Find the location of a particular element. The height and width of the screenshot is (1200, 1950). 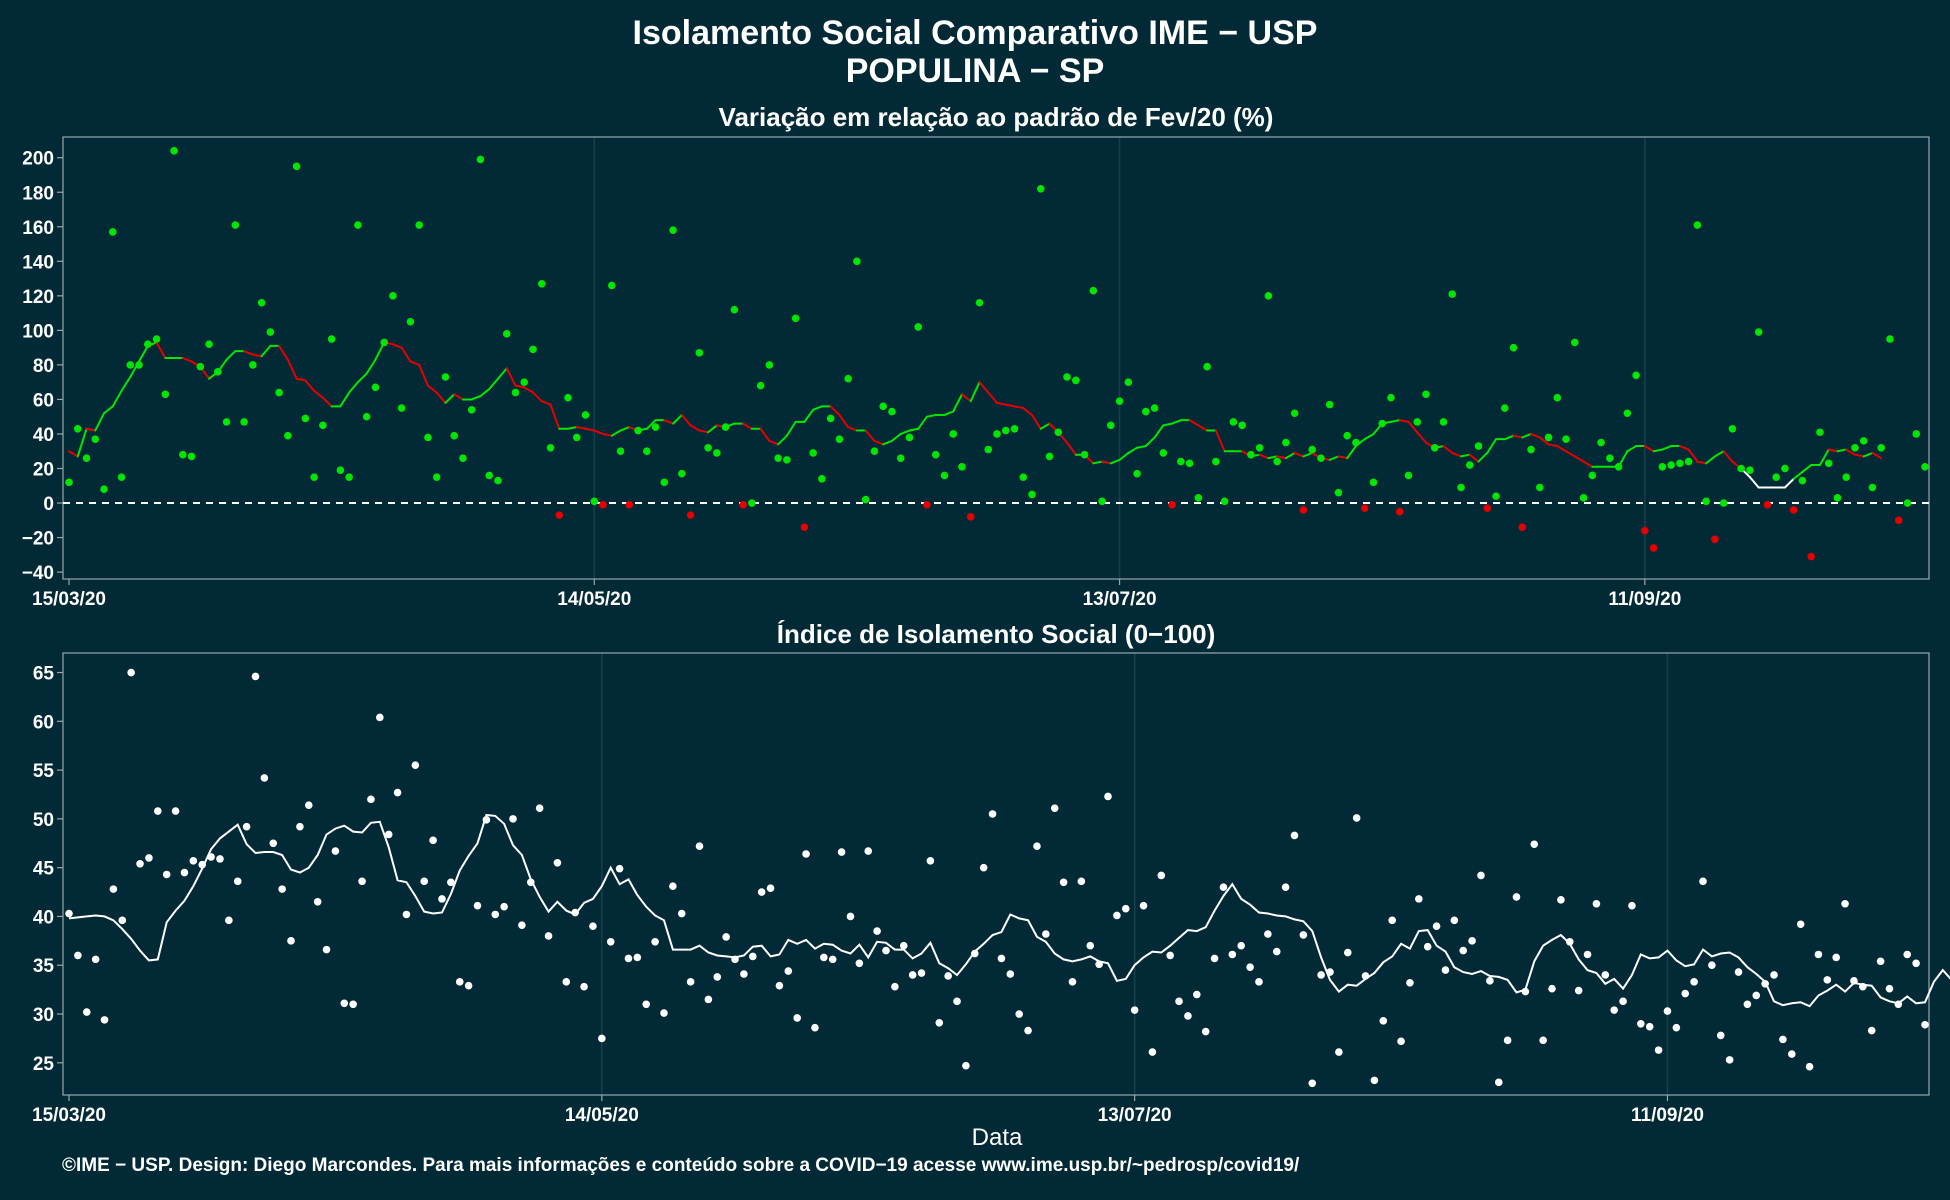

x-tick-label: 15/03/20 is located at coordinates (69, 599).